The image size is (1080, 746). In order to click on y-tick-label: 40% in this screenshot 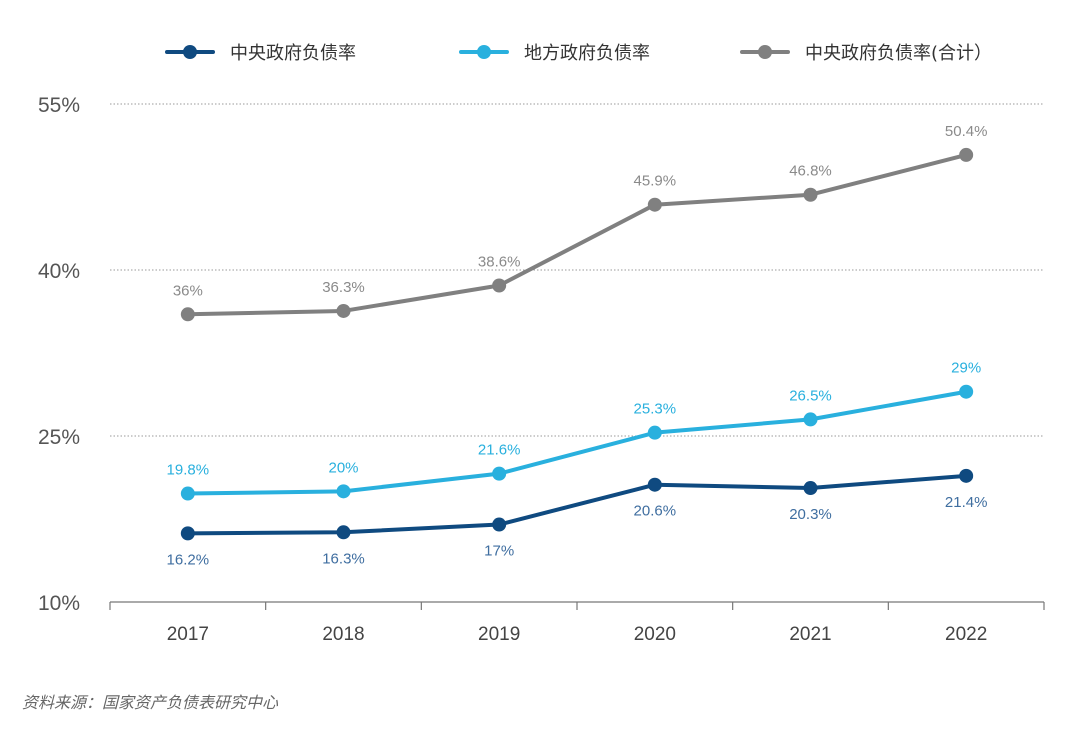, I will do `click(59, 271)`.